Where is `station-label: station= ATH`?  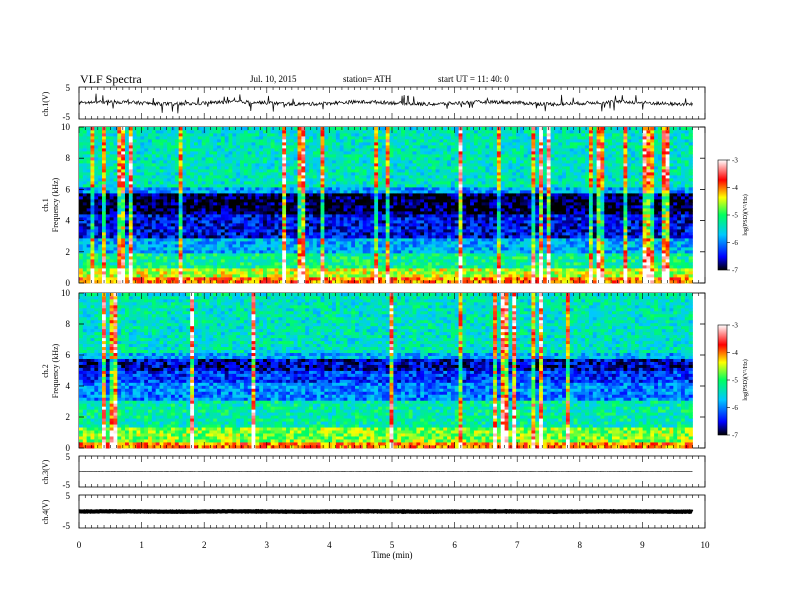
station-label: station= ATH is located at coordinates (367, 79).